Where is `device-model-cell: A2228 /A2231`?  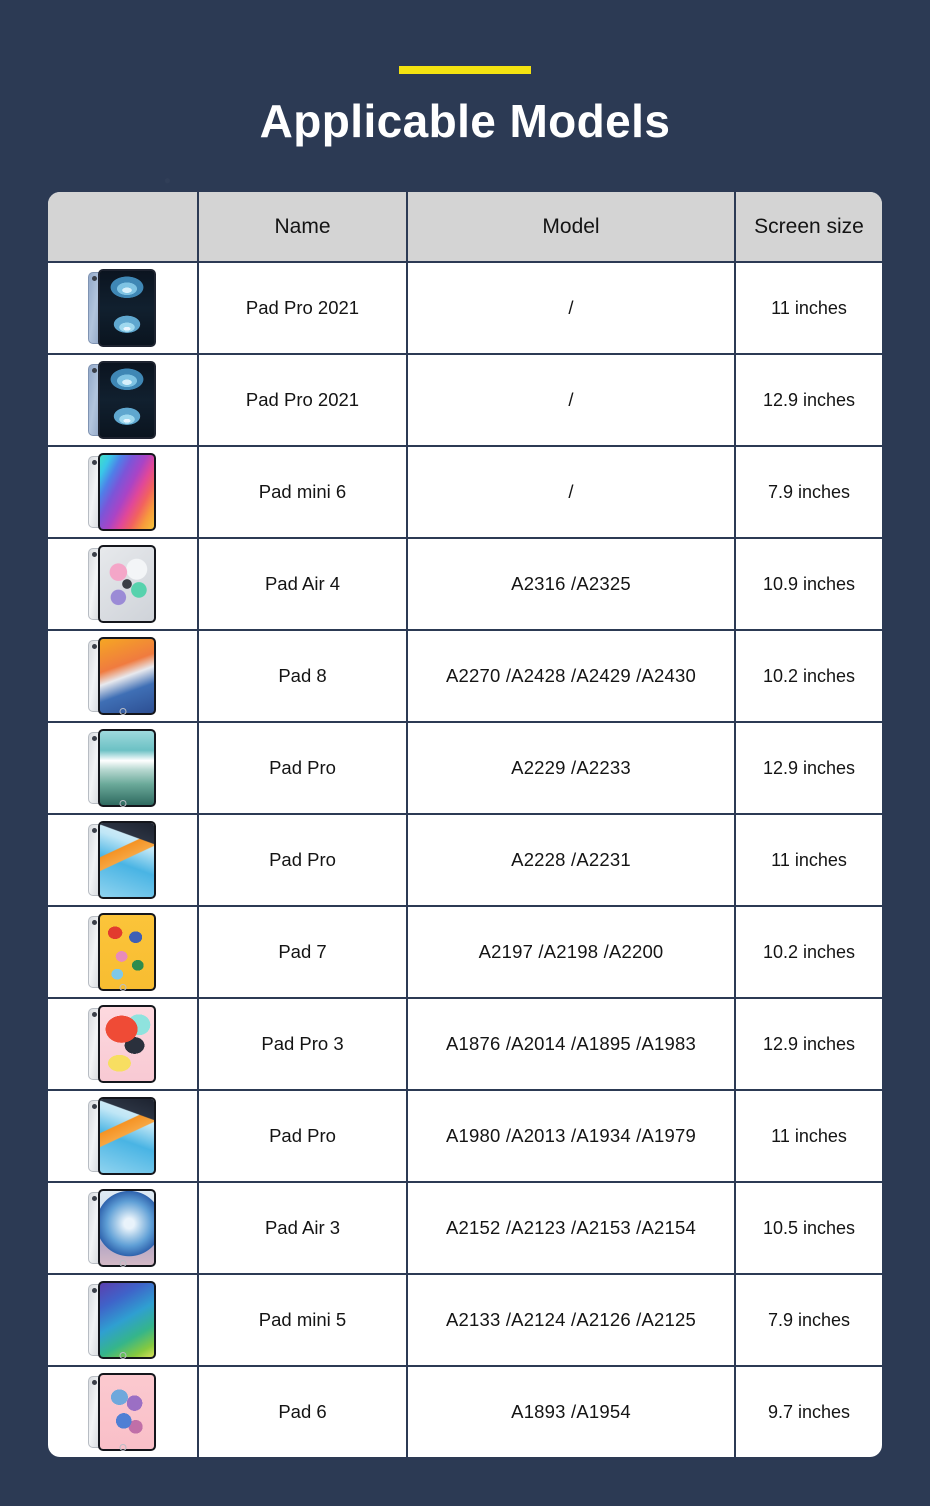 device-model-cell: A2228 /A2231 is located at coordinates (571, 860).